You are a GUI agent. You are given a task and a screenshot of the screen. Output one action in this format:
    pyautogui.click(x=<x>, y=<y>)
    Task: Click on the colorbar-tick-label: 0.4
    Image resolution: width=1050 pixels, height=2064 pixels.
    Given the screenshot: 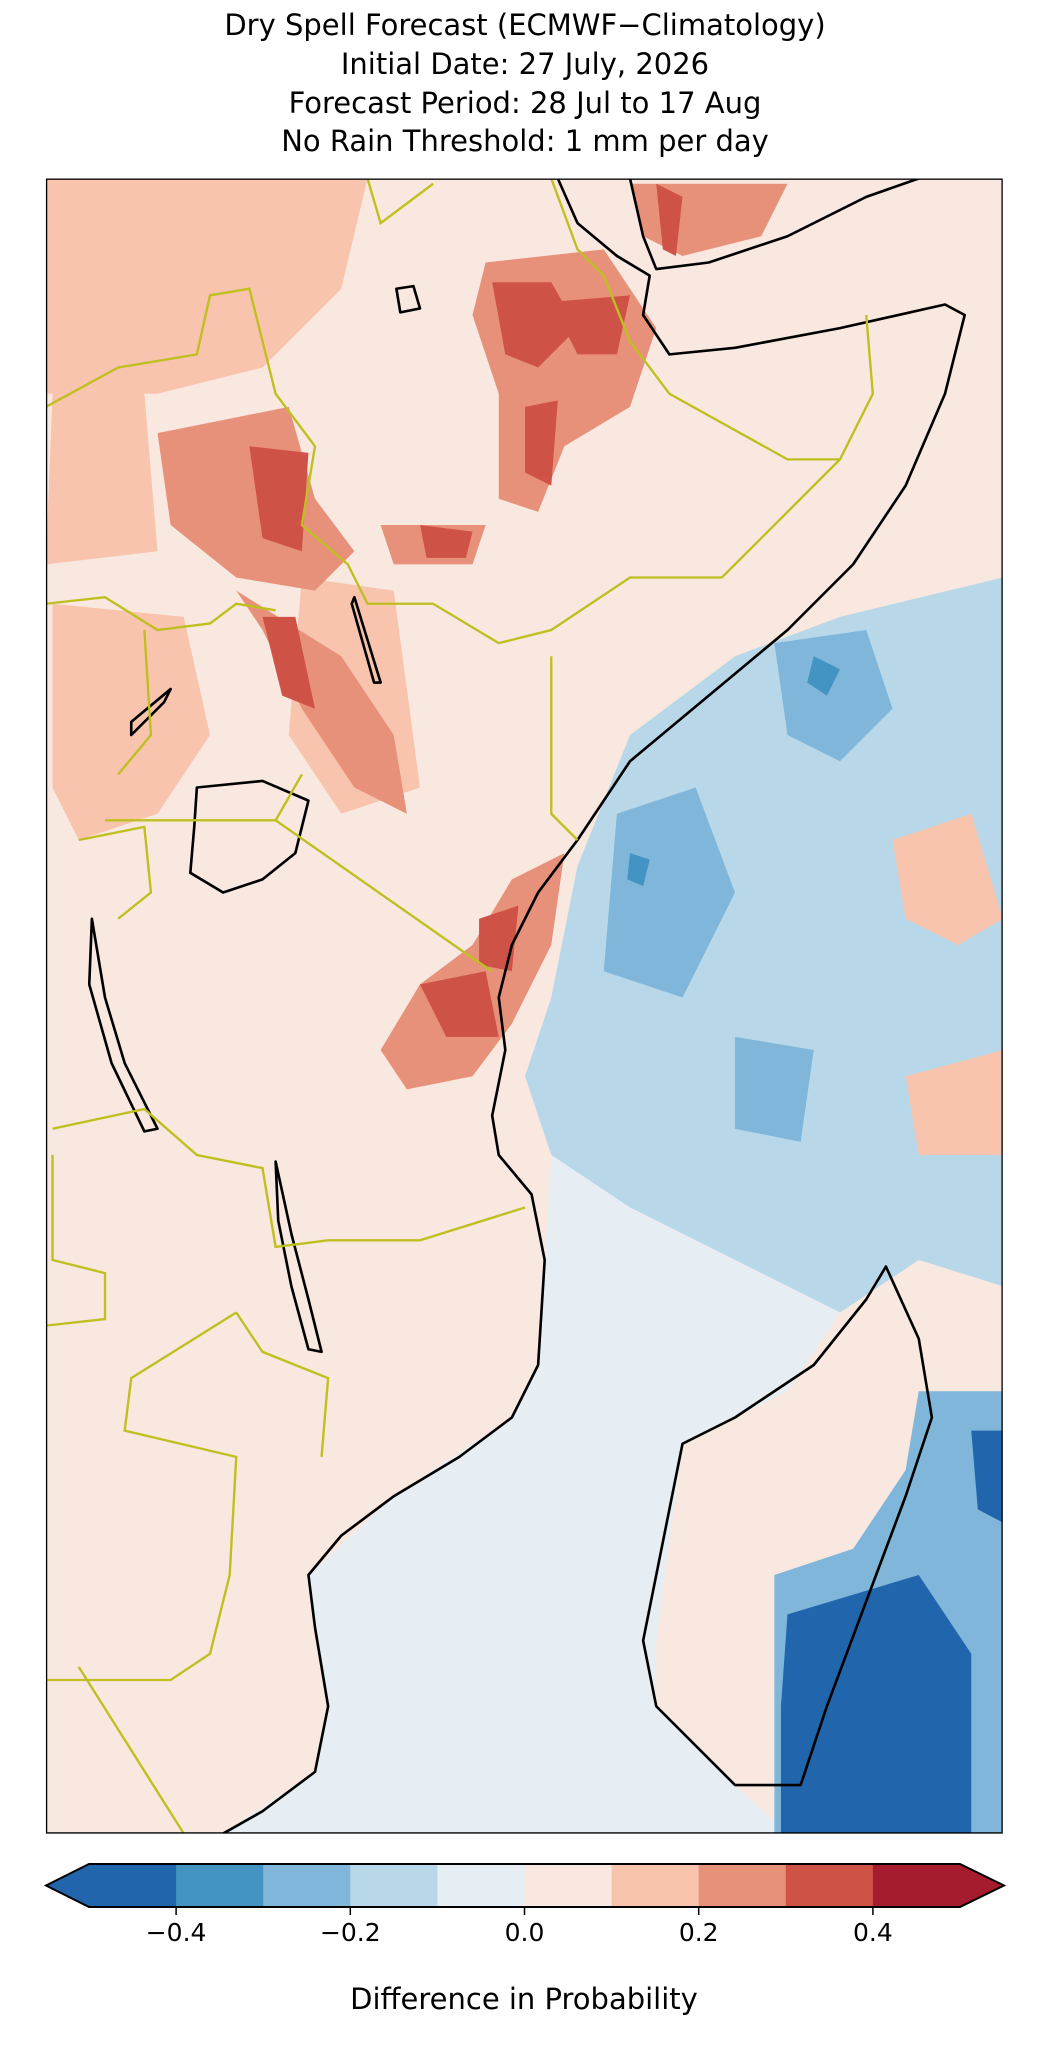 What is the action you would take?
    pyautogui.click(x=873, y=1932)
    